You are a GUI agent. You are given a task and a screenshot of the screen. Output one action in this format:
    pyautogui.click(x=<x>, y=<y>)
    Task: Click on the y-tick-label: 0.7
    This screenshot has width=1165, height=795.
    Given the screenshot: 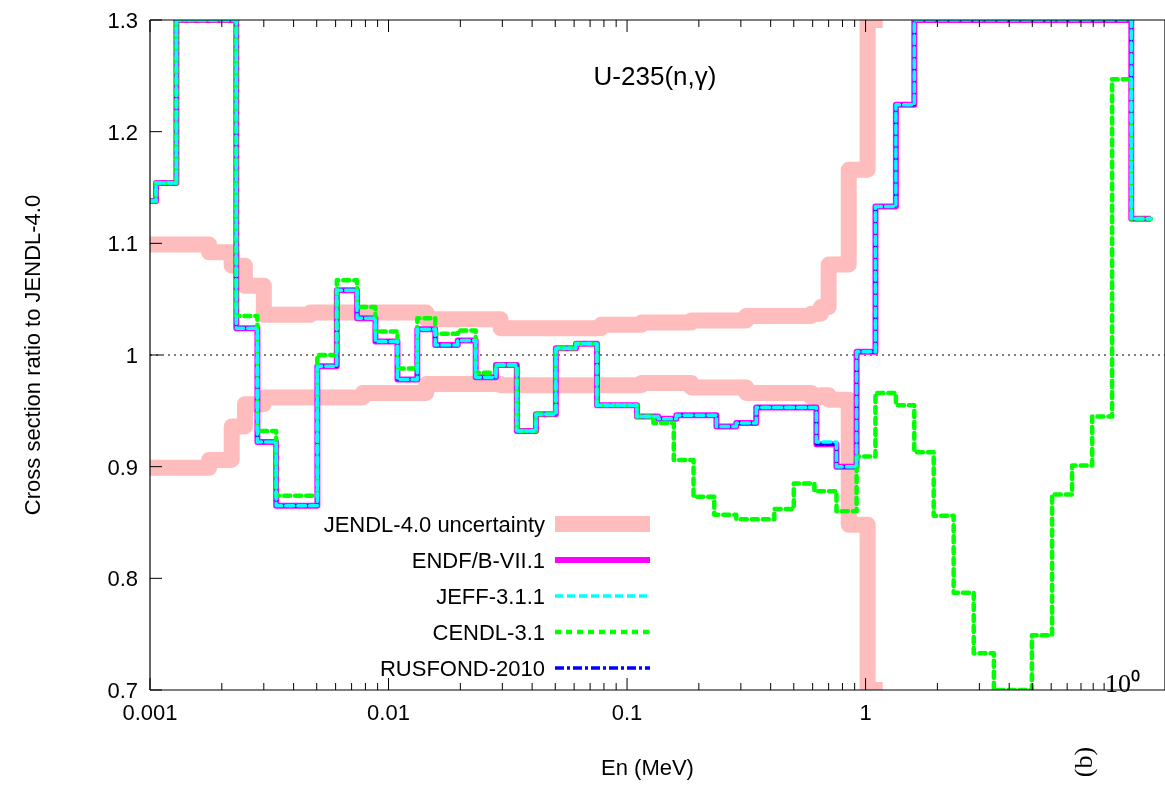 What is the action you would take?
    pyautogui.click(x=122, y=690)
    